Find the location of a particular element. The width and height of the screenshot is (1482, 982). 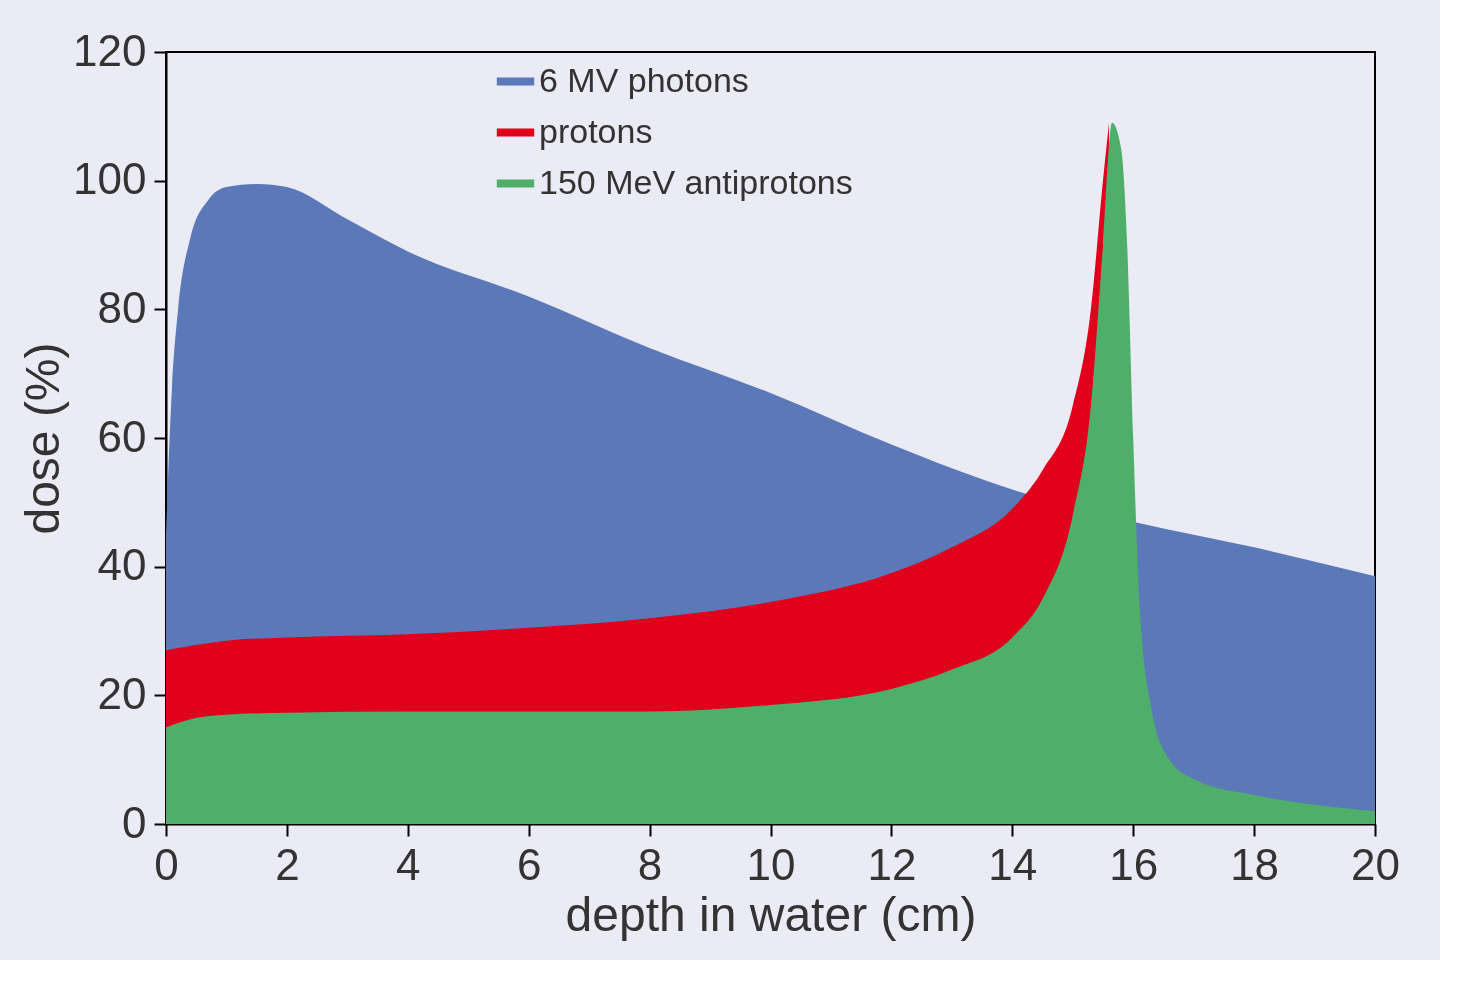

x-tick-label: 0 is located at coordinates (166, 864).